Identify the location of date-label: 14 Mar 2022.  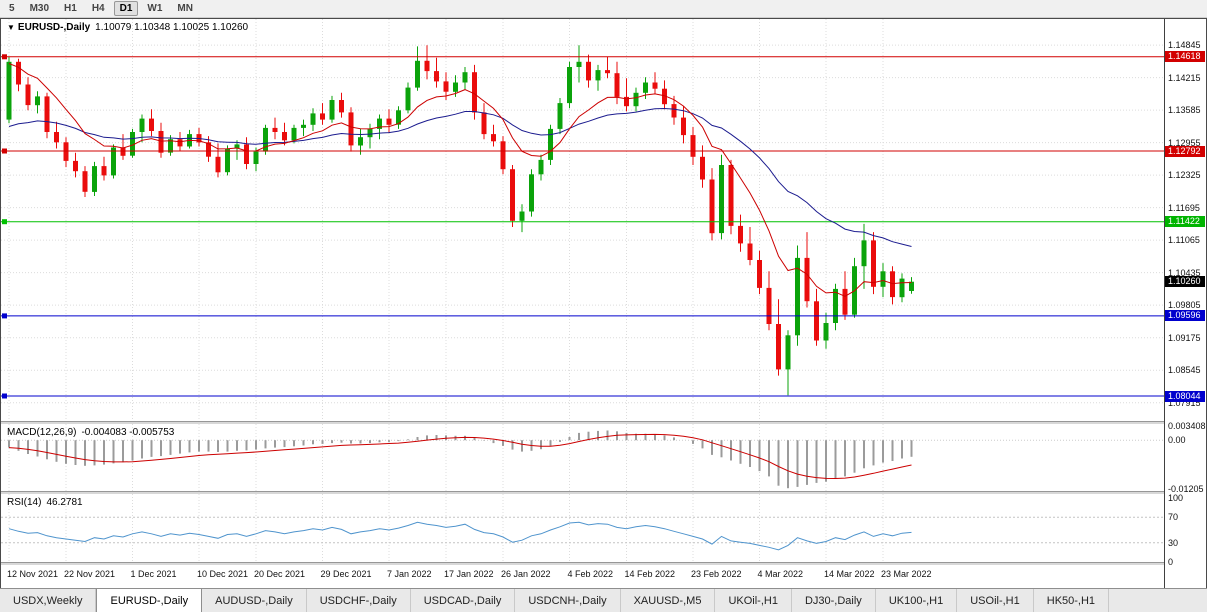
(849, 574).